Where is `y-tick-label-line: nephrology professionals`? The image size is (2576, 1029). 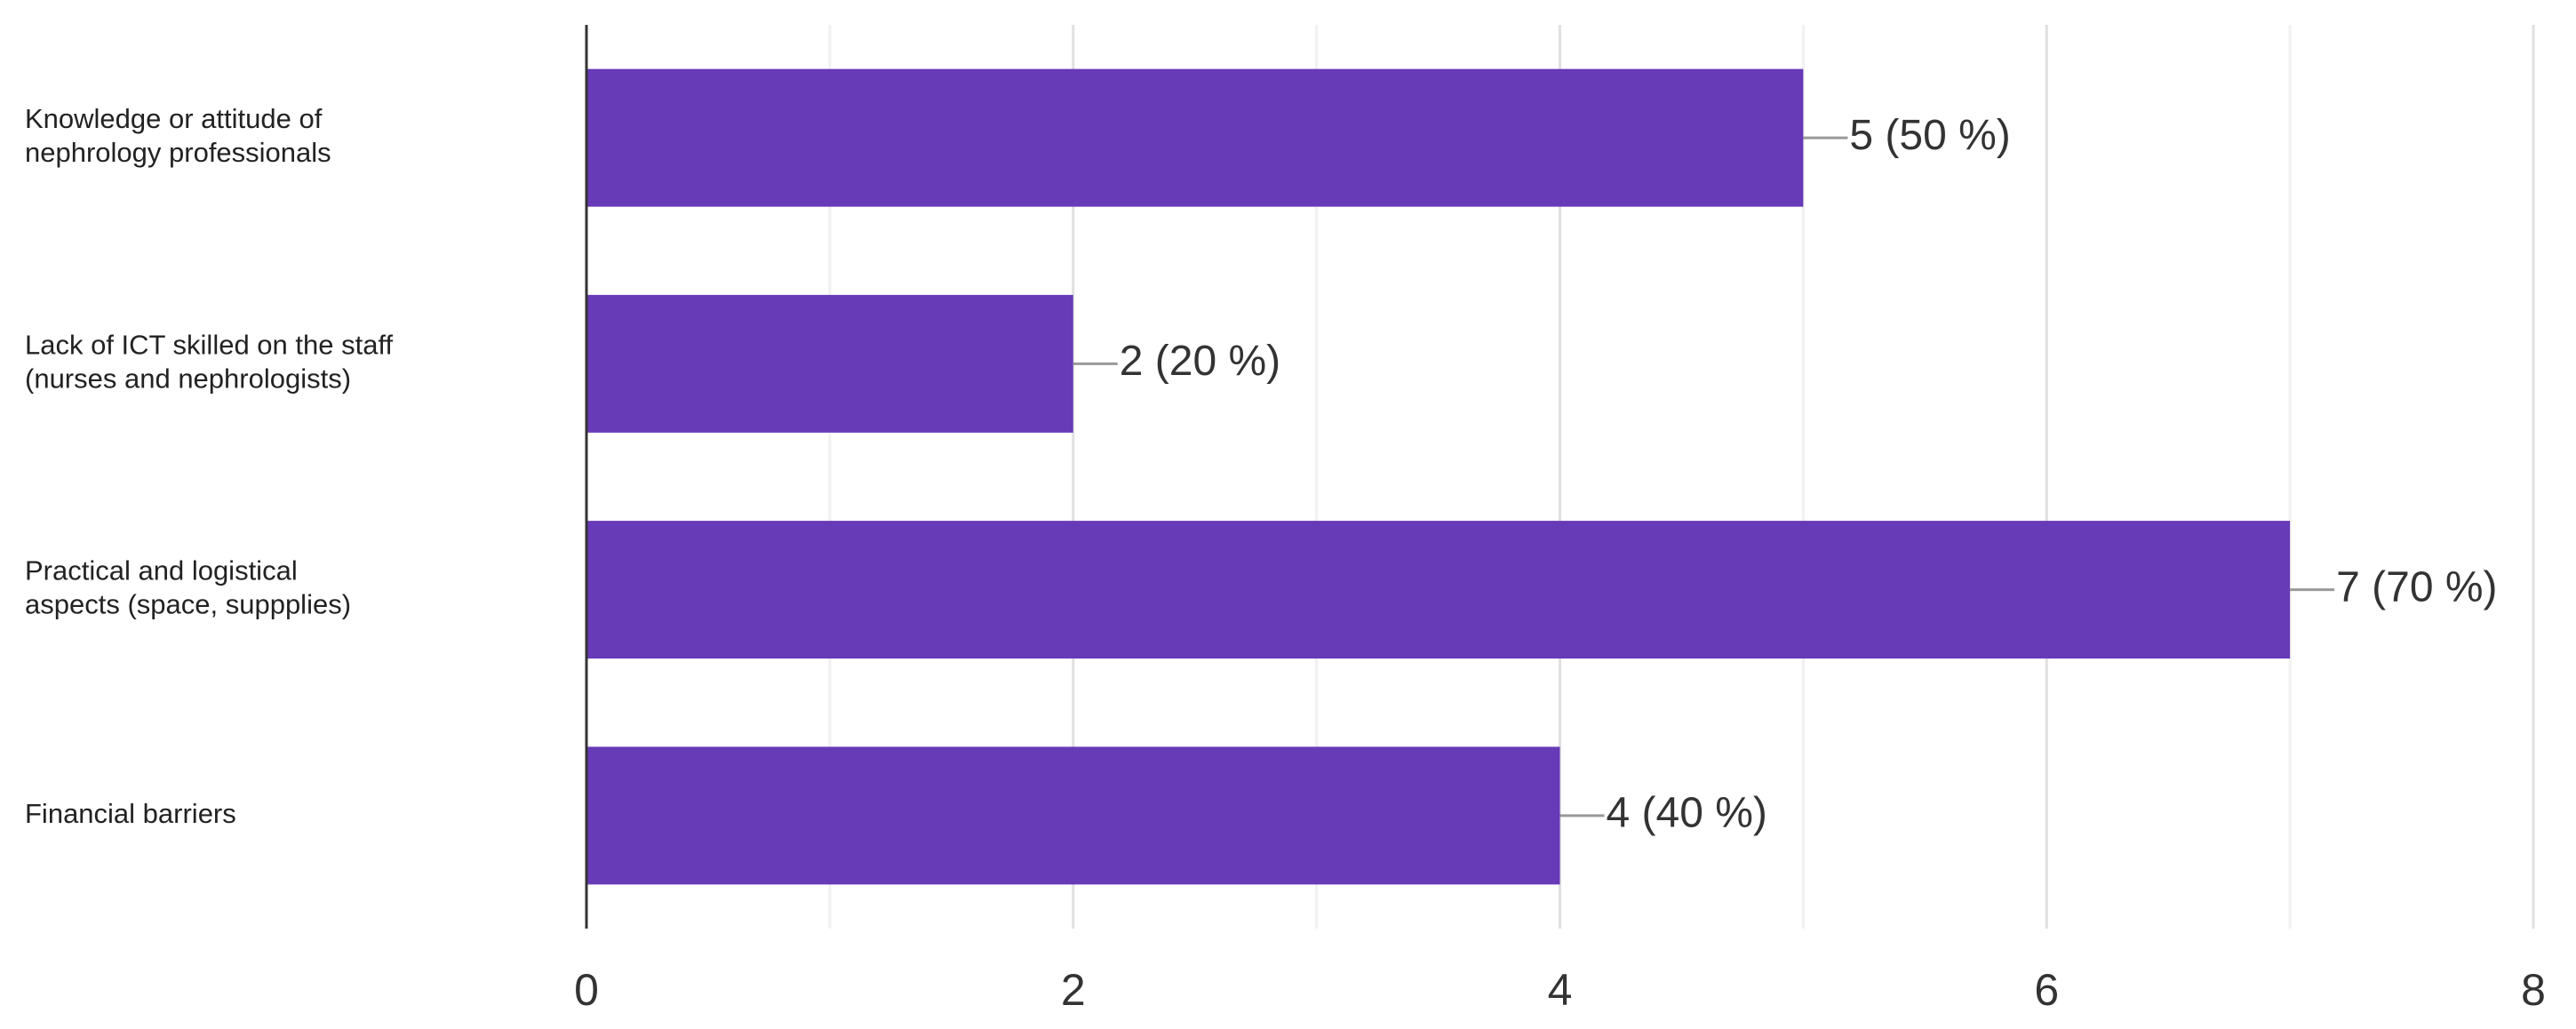 y-tick-label-line: nephrology professionals is located at coordinates (178, 153).